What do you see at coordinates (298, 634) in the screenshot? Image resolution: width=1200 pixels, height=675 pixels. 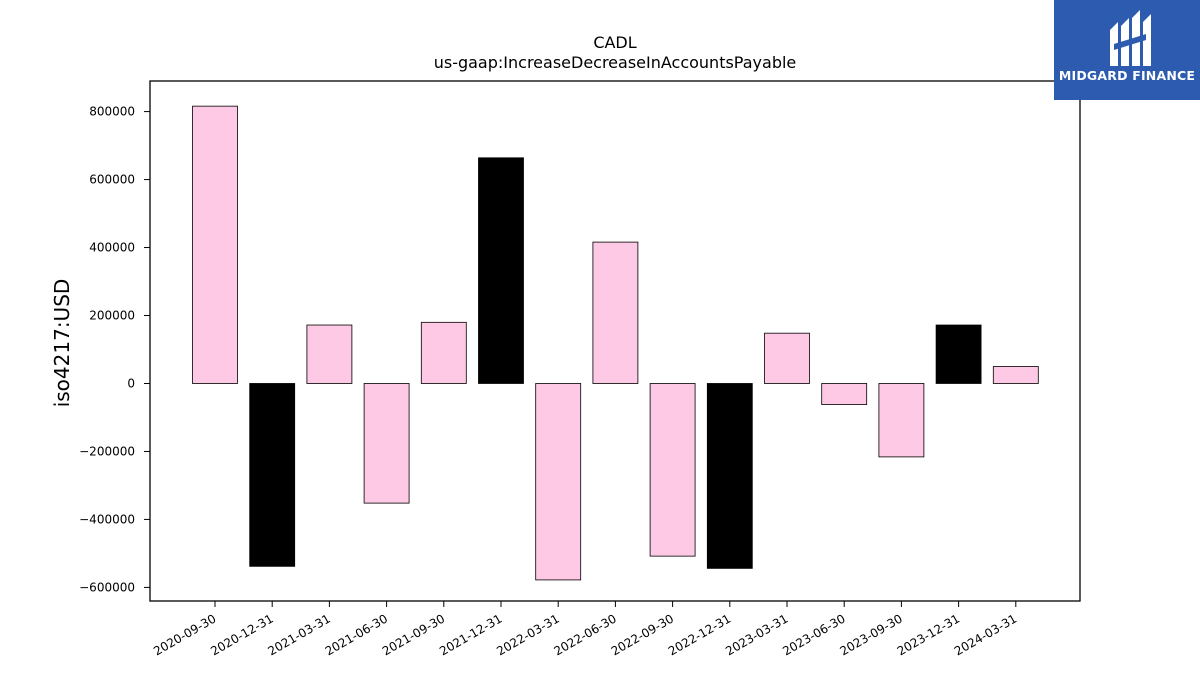 I see `x-tick-label: 2021-03-31` at bounding box center [298, 634].